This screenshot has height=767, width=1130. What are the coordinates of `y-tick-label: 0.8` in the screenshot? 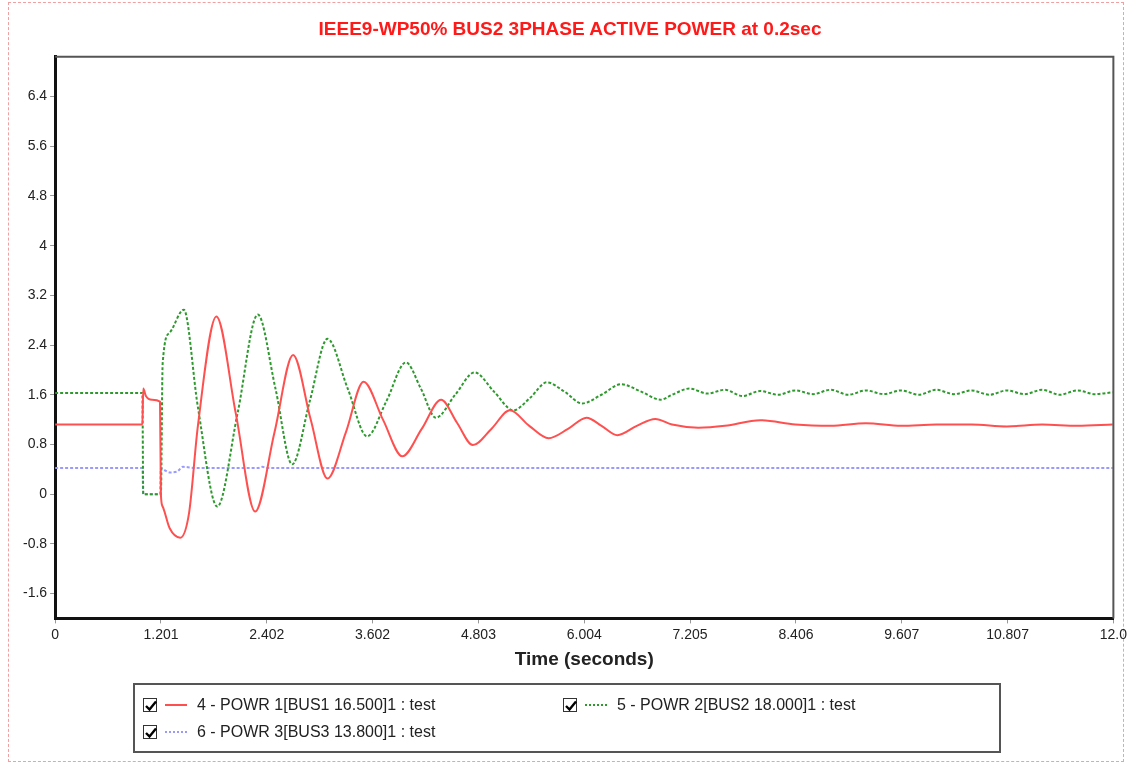 It's located at (37, 443).